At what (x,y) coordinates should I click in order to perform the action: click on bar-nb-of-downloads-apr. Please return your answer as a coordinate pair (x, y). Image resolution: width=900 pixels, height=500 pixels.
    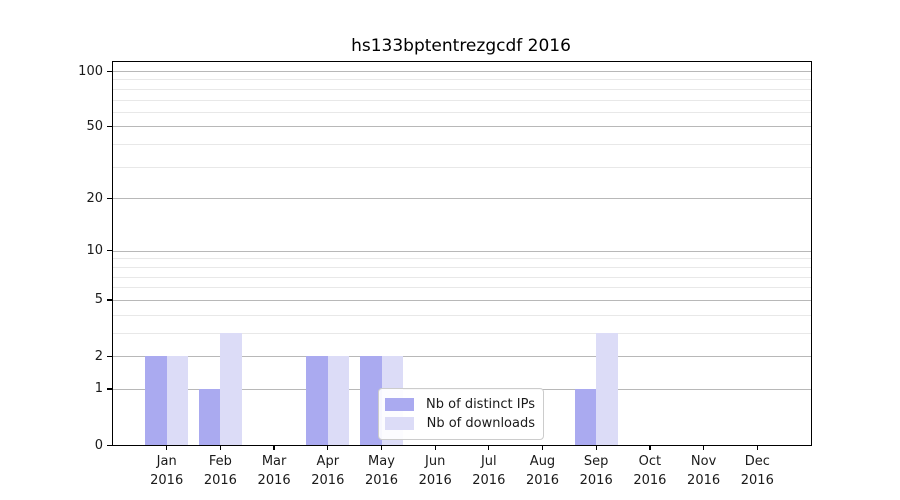
    Looking at the image, I should click on (338, 400).